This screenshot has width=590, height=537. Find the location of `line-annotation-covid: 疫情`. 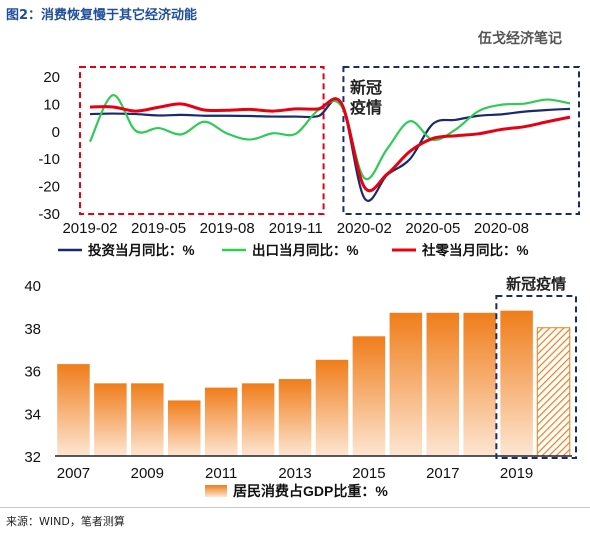

line-annotation-covid: 疫情 is located at coordinates (366, 107).